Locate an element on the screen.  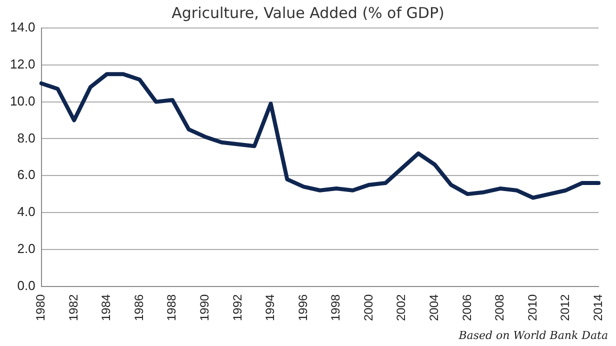
y-tick-label: 4.0 is located at coordinates (26, 212).